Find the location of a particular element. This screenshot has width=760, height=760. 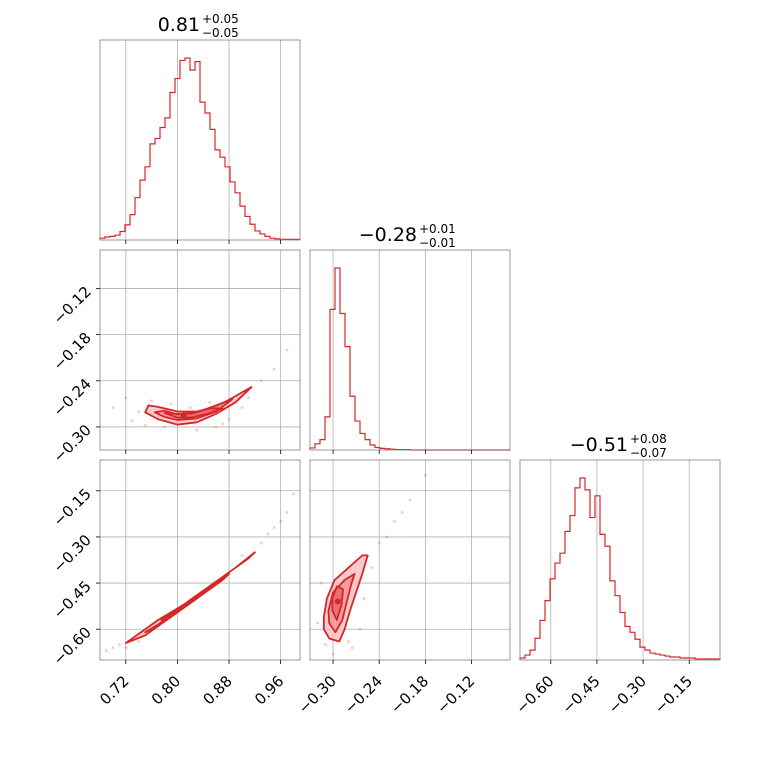

x-tick-label: −0.60 is located at coordinates (534, 694).